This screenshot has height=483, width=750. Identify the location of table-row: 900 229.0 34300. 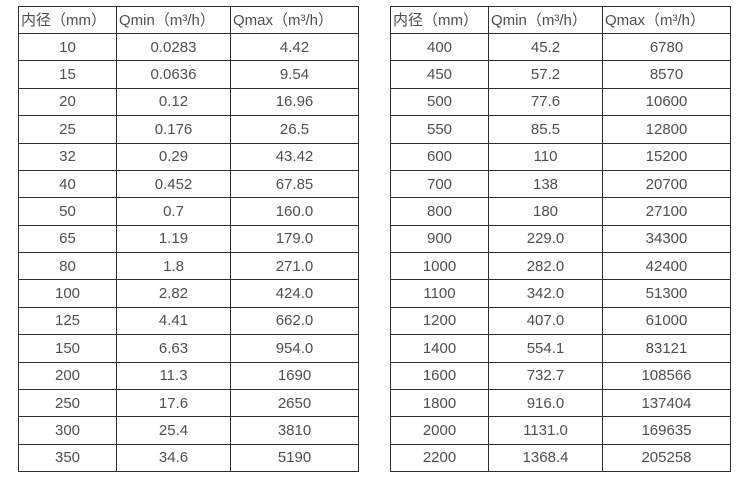
(560, 239).